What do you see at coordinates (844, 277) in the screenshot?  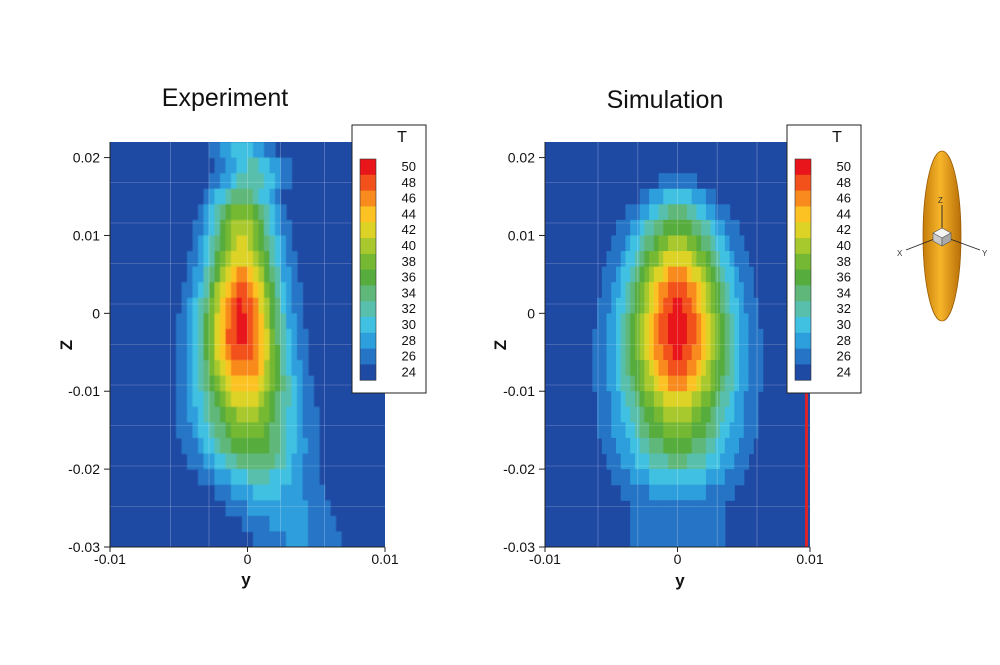 I see `legend-level-label: 36` at bounding box center [844, 277].